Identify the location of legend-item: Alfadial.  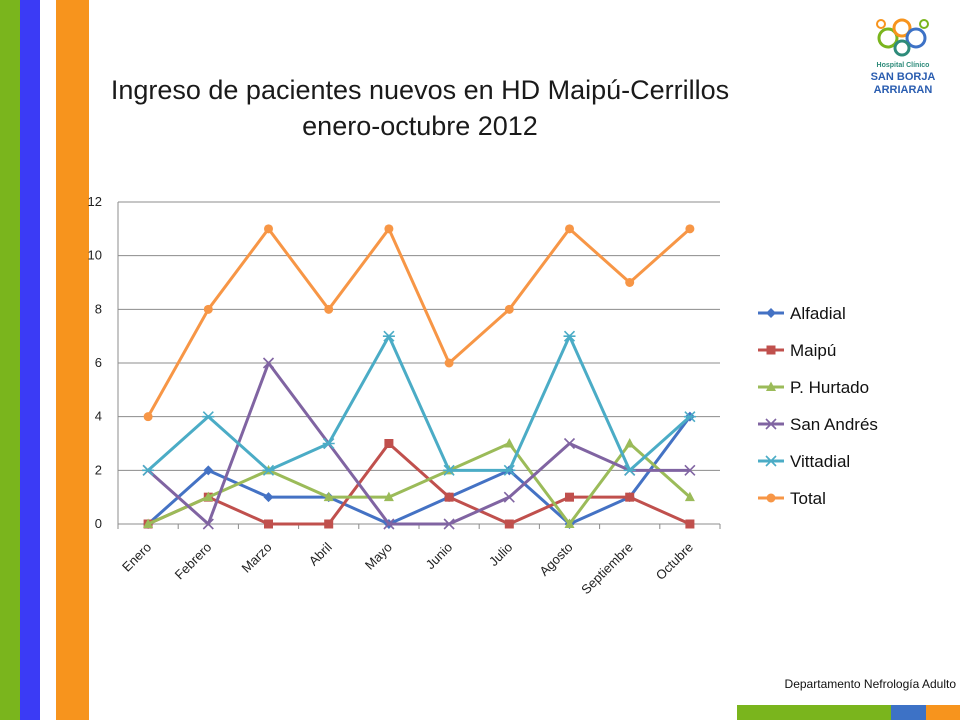
(802, 313).